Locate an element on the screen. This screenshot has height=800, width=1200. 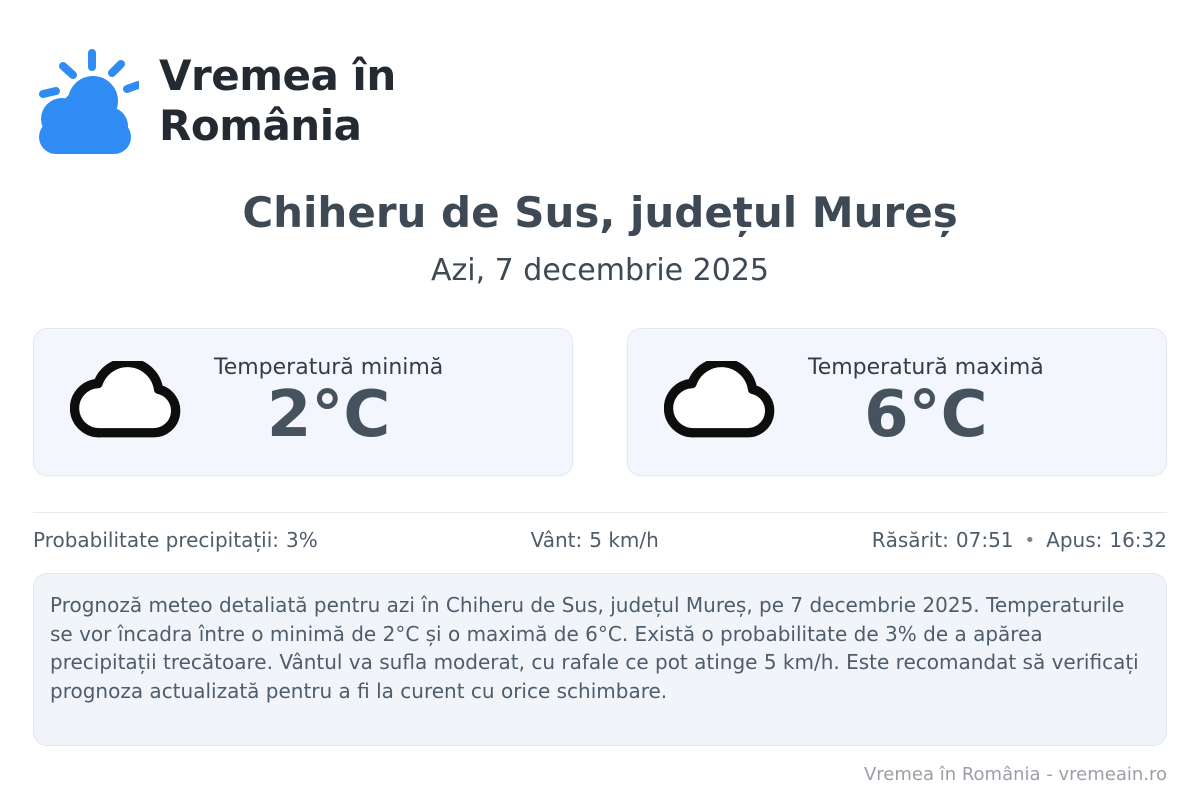
stat-sunrise: Răsărit: 07:51 is located at coordinates (943, 540).